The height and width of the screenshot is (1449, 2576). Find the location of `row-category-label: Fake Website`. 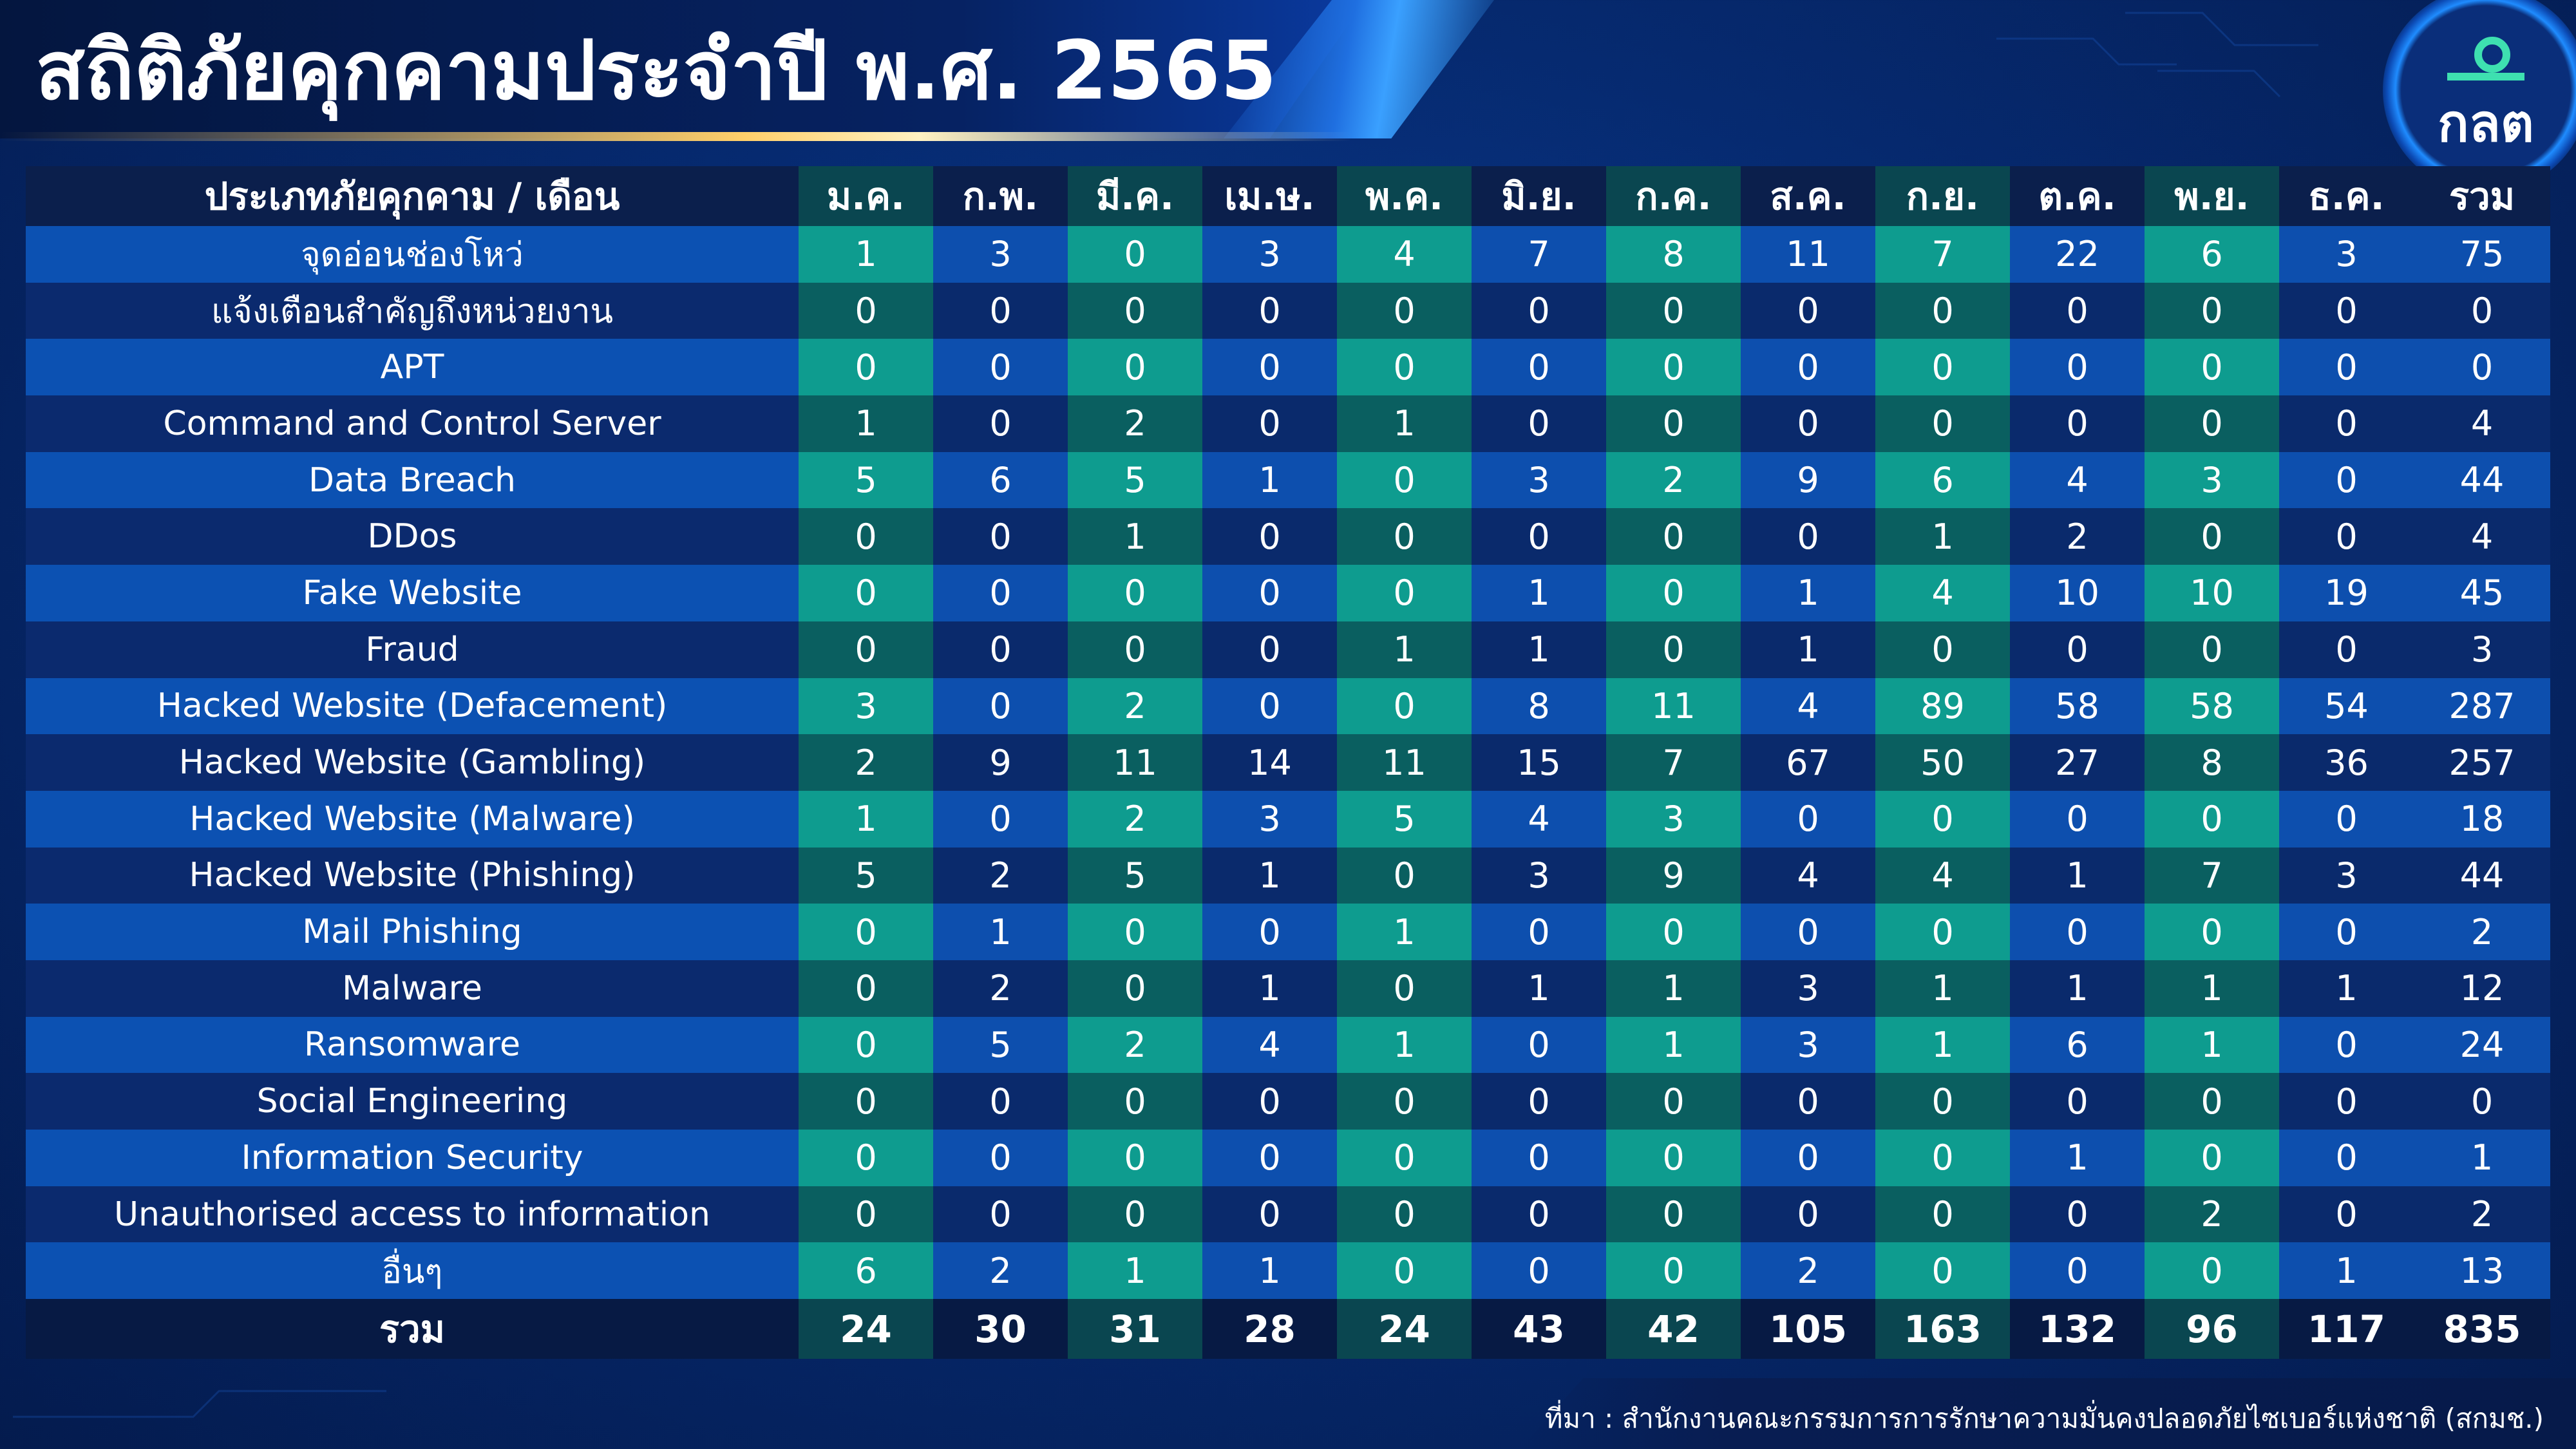

row-category-label: Fake Website is located at coordinates (413, 593).